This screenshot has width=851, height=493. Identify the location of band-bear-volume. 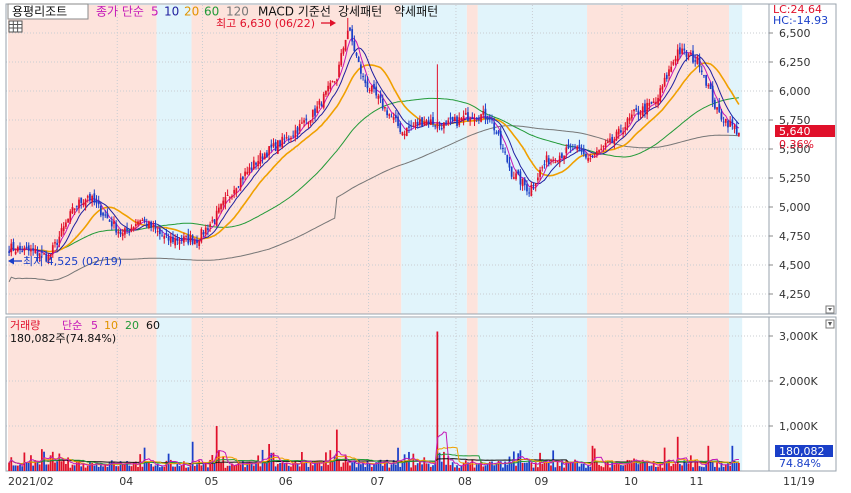
(736, 394).